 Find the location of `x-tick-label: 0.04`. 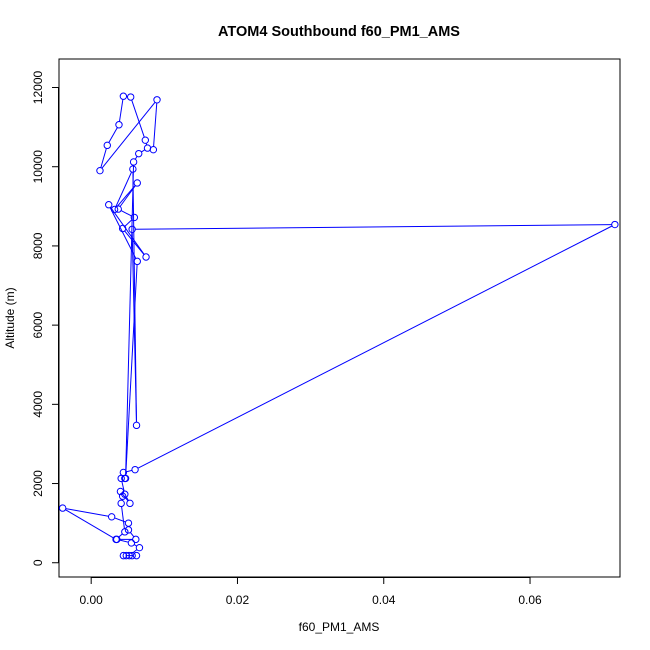

x-tick-label: 0.04 is located at coordinates (384, 600).